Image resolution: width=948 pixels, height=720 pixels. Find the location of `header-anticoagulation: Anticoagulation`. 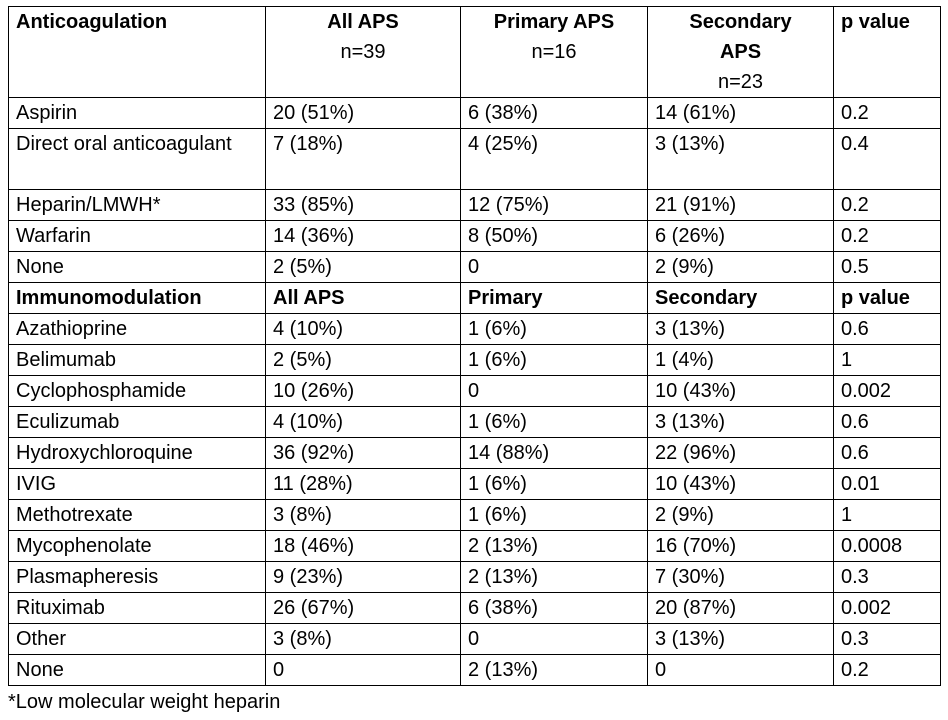

header-anticoagulation: Anticoagulation is located at coordinates (137, 52).